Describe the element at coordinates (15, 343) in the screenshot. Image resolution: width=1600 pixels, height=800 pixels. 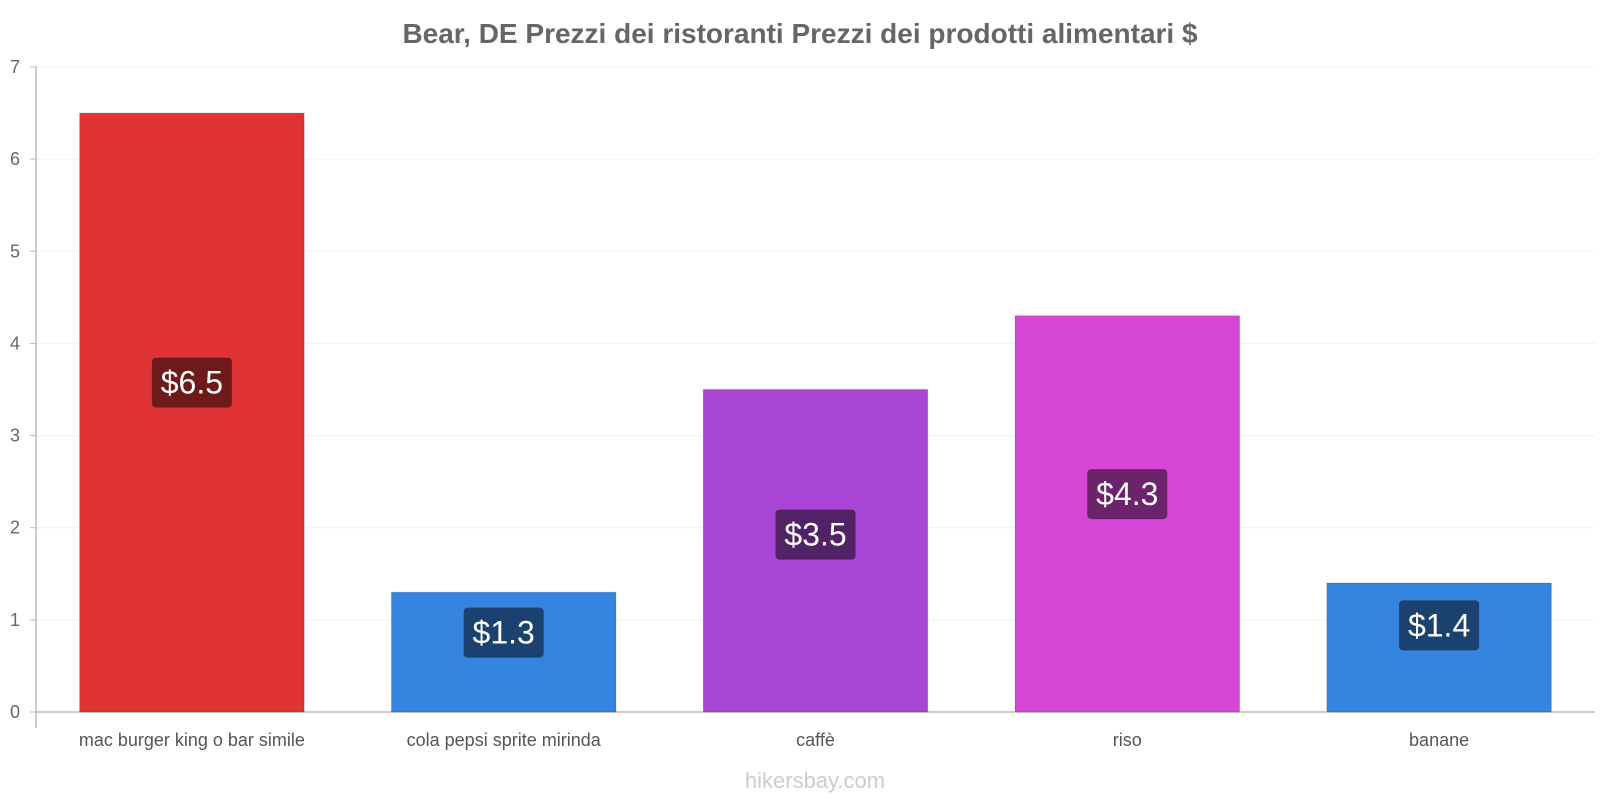
I see `y-tick-label: 4` at that location.